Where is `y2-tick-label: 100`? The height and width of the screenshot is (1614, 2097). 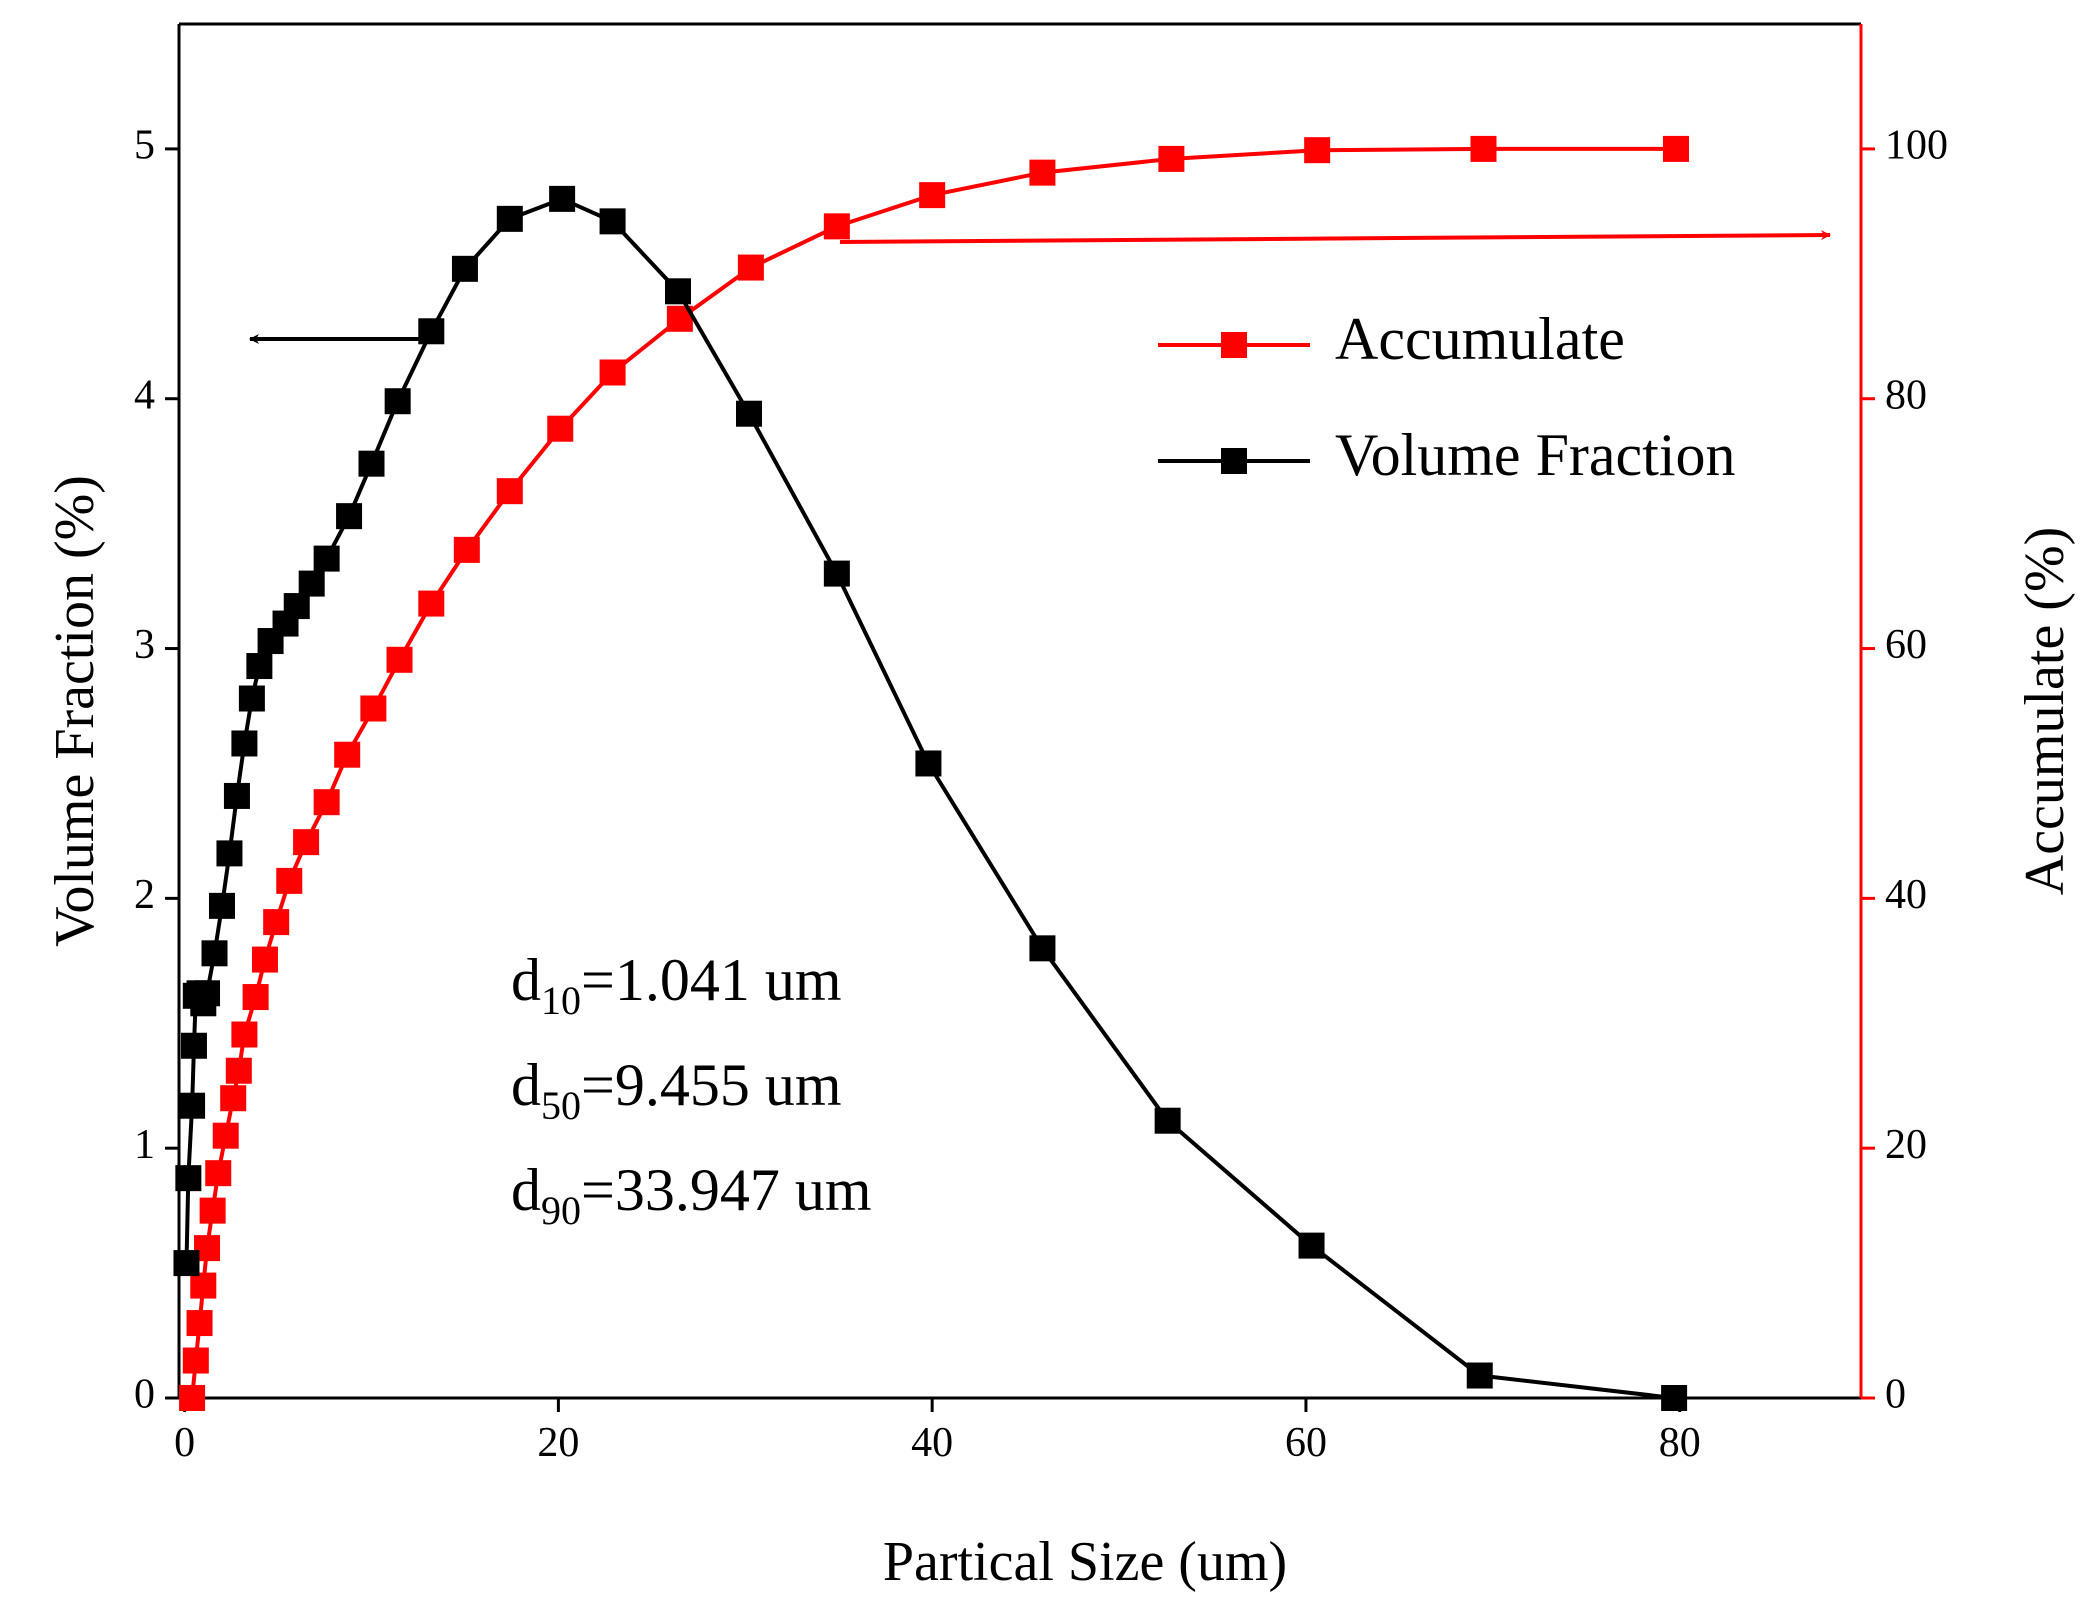 y2-tick-label: 100 is located at coordinates (1916, 146).